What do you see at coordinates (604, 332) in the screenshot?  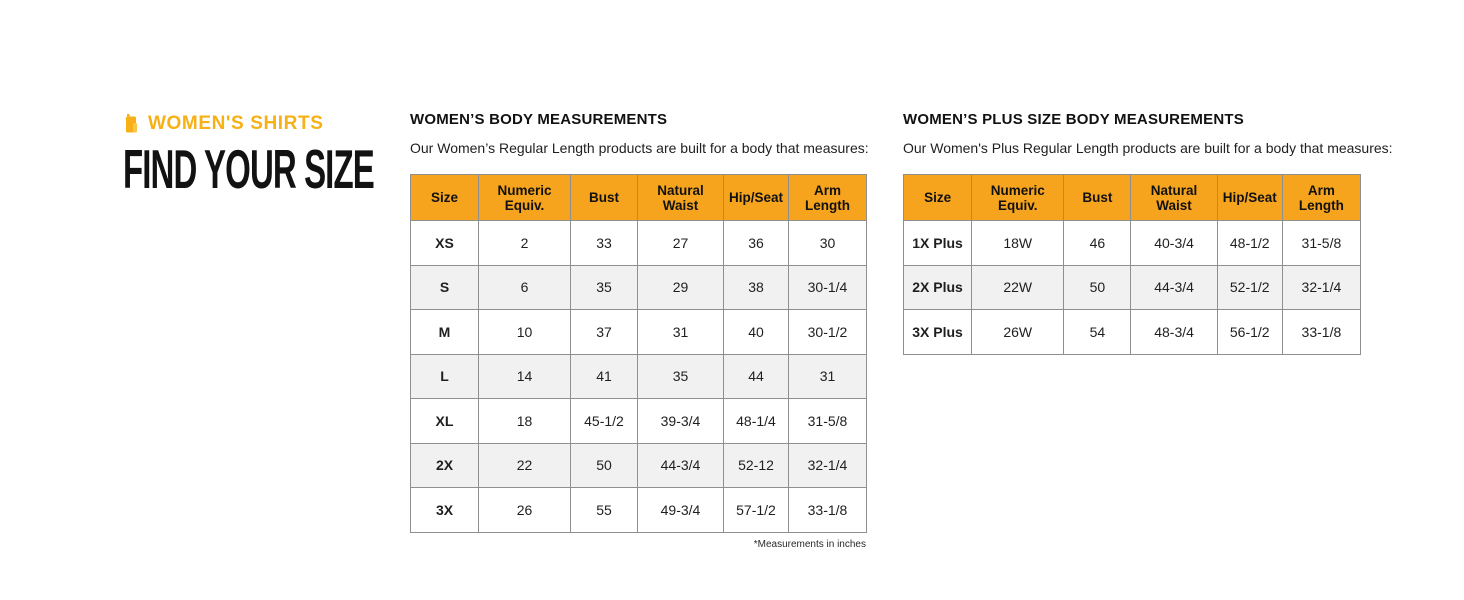 I see `table-cell: 37` at bounding box center [604, 332].